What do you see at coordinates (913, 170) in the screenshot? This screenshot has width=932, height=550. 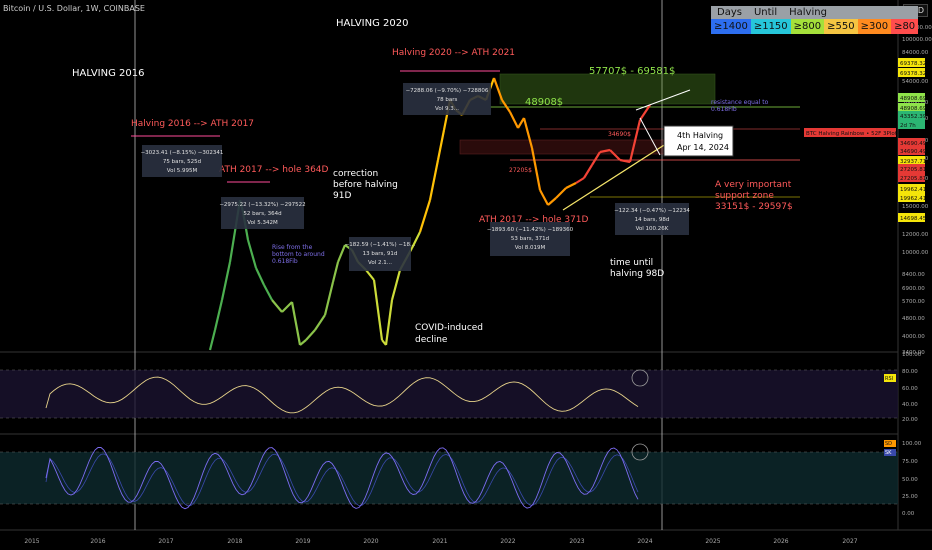 I see `price-tag-label: 27205.81` at bounding box center [913, 170].